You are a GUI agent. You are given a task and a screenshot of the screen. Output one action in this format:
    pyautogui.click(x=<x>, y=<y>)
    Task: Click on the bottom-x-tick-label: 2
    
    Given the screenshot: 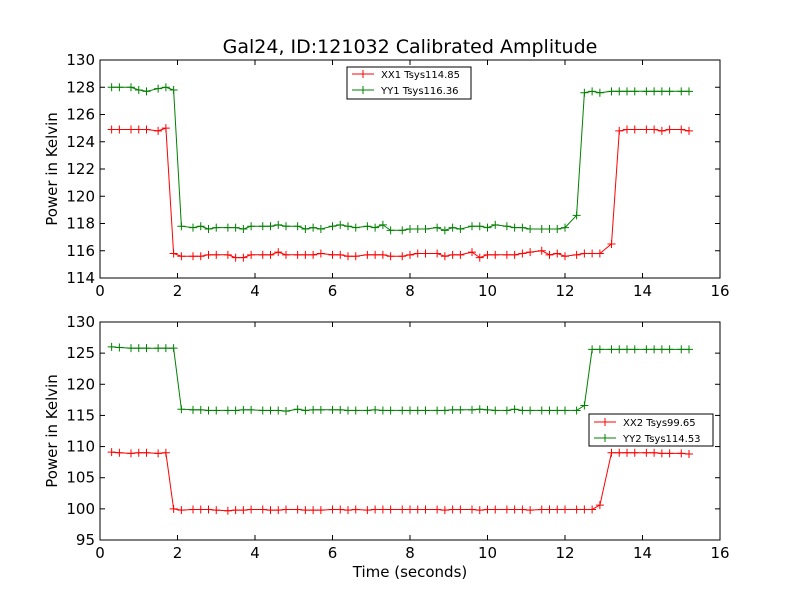 What is the action you would take?
    pyautogui.click(x=178, y=553)
    